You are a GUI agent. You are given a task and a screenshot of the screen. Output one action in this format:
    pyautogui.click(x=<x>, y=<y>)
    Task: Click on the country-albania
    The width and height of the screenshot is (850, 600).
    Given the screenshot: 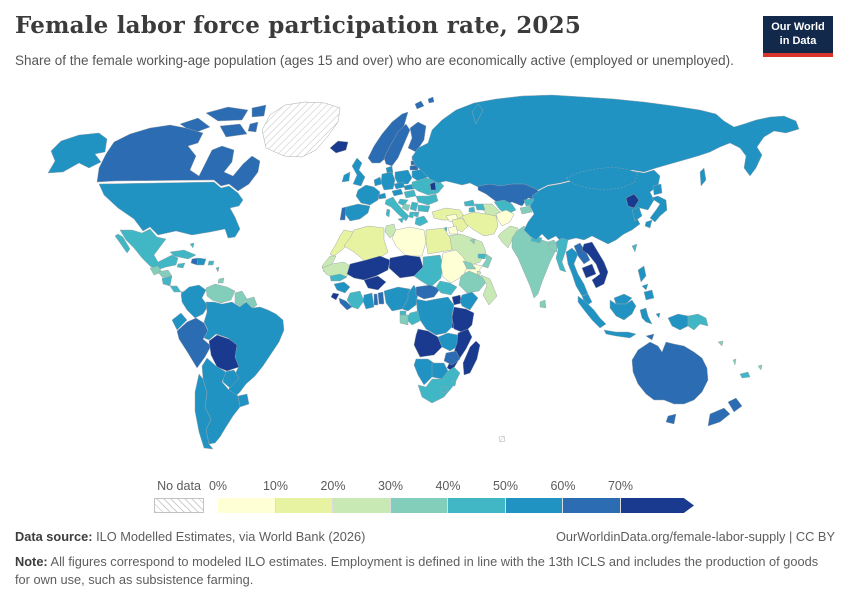 What is the action you would take?
    pyautogui.click(x=411, y=215)
    